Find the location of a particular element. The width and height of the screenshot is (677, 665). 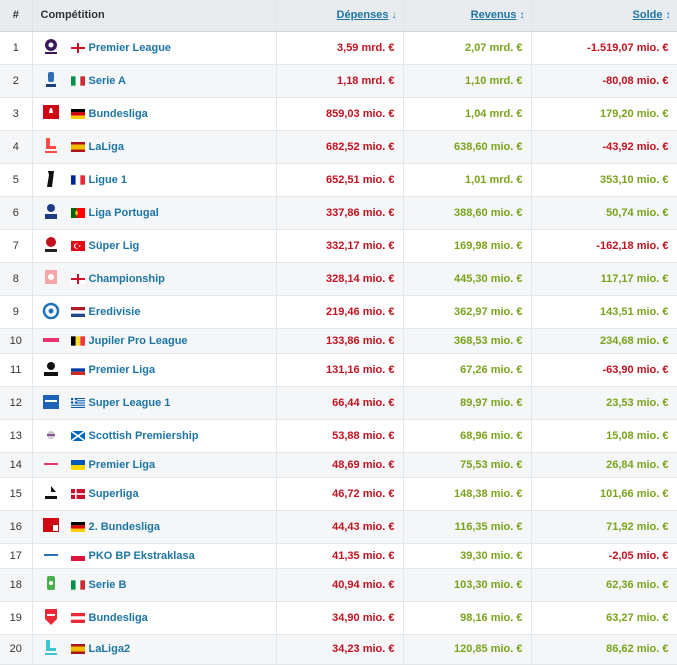

balance-cell: 86,62 mio. € is located at coordinates (604, 649).